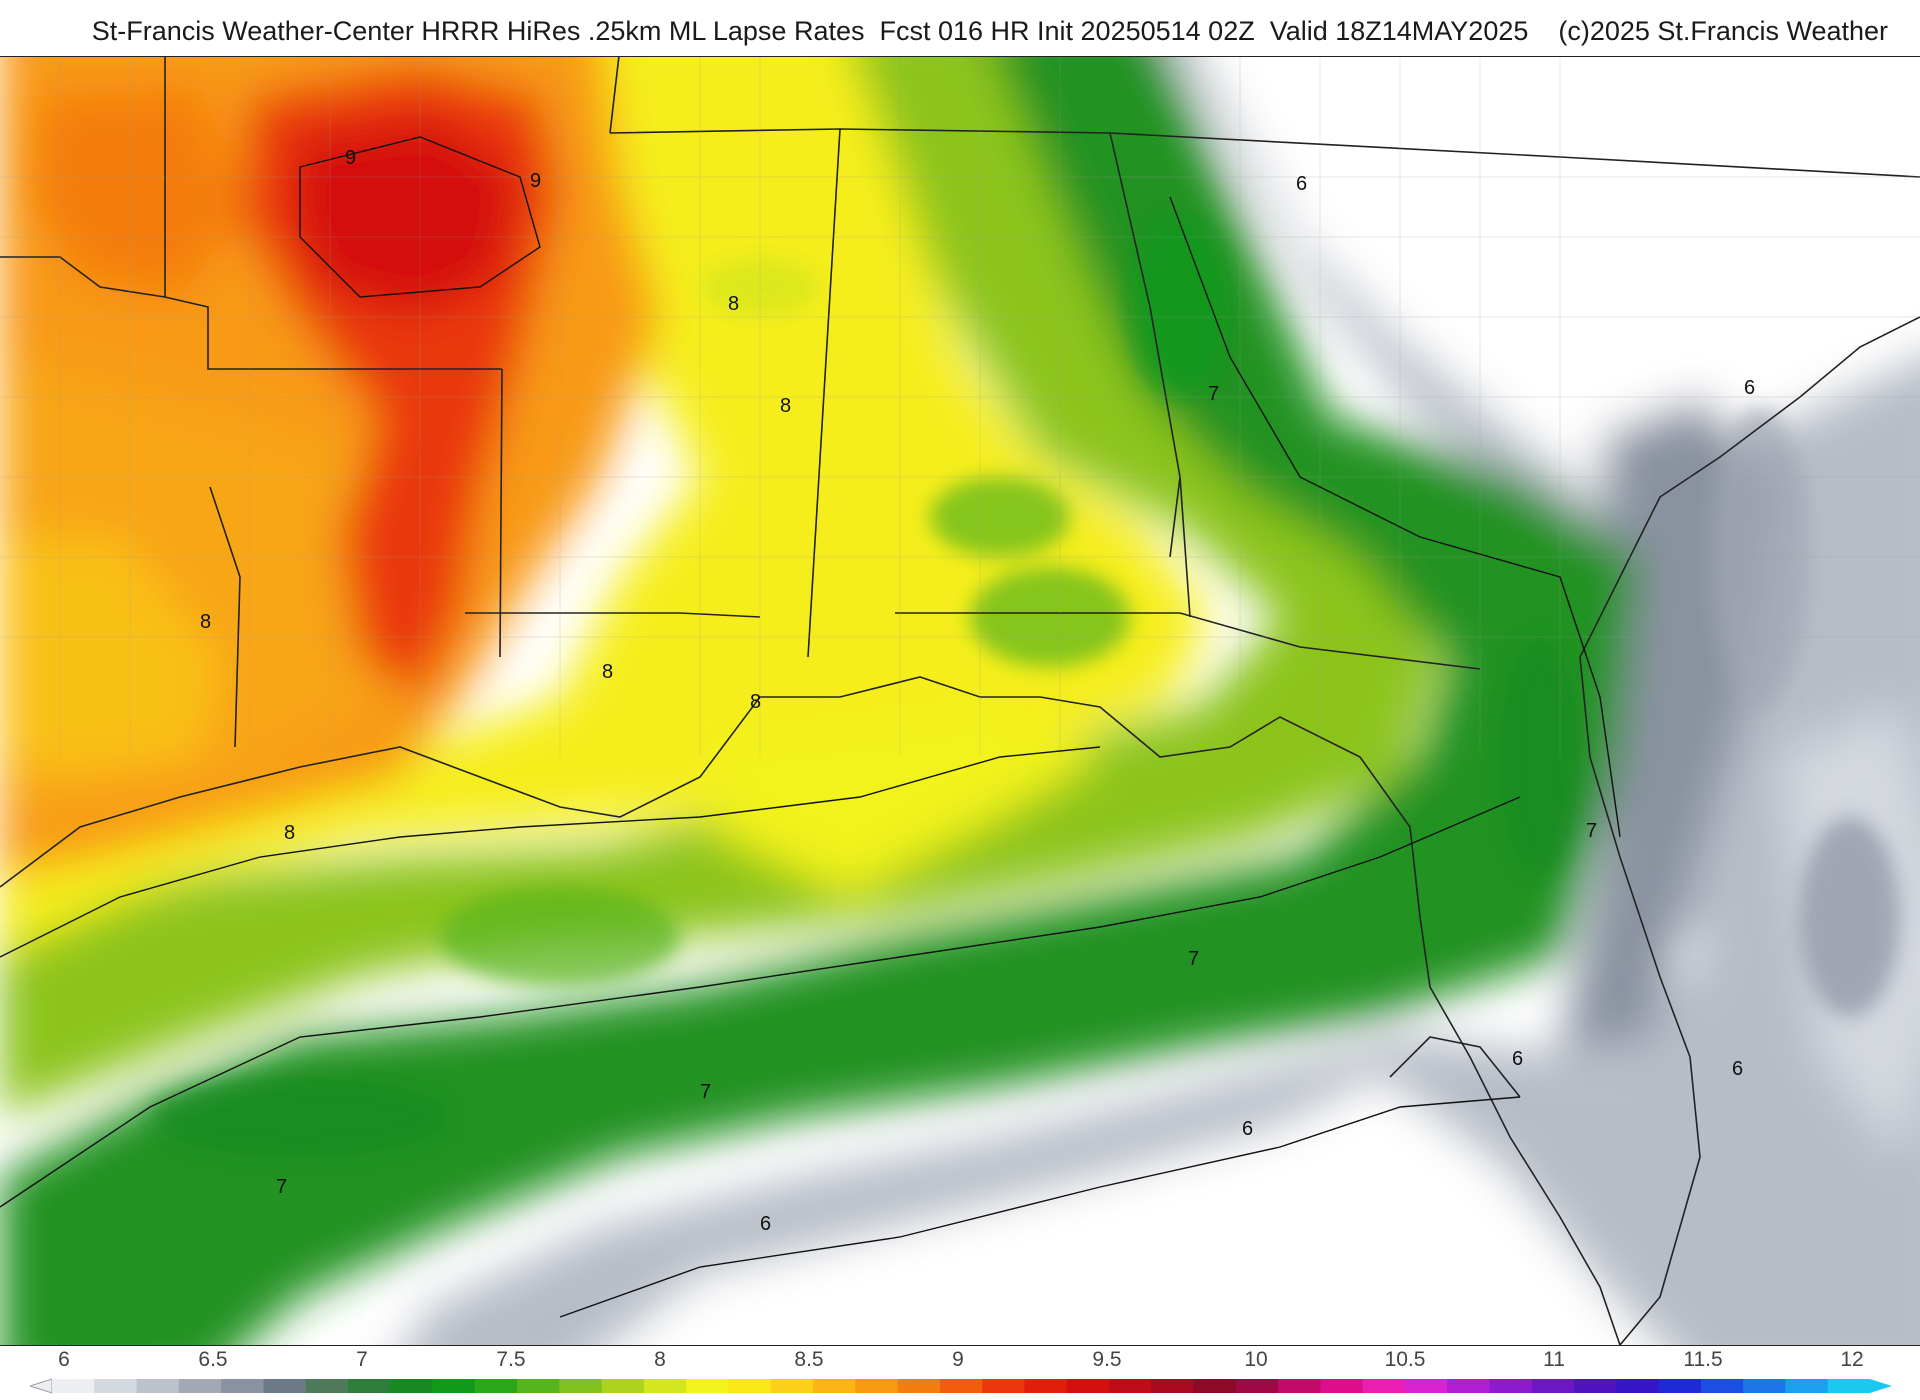 The width and height of the screenshot is (1920, 1400). I want to click on colorbar-tick-label: 8, so click(660, 1359).